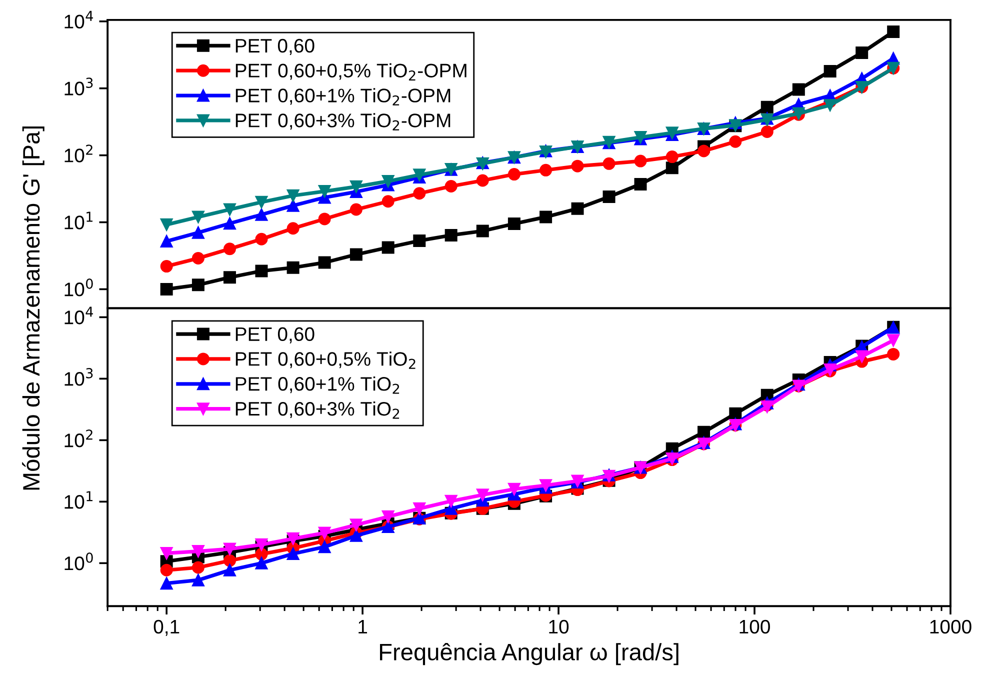 Image resolution: width=987 pixels, height=688 pixels. What do you see at coordinates (343, 97) in the screenshot?
I see `legend-label: PET 0,60+1% TiO$_{2}$-OPM` at bounding box center [343, 97].